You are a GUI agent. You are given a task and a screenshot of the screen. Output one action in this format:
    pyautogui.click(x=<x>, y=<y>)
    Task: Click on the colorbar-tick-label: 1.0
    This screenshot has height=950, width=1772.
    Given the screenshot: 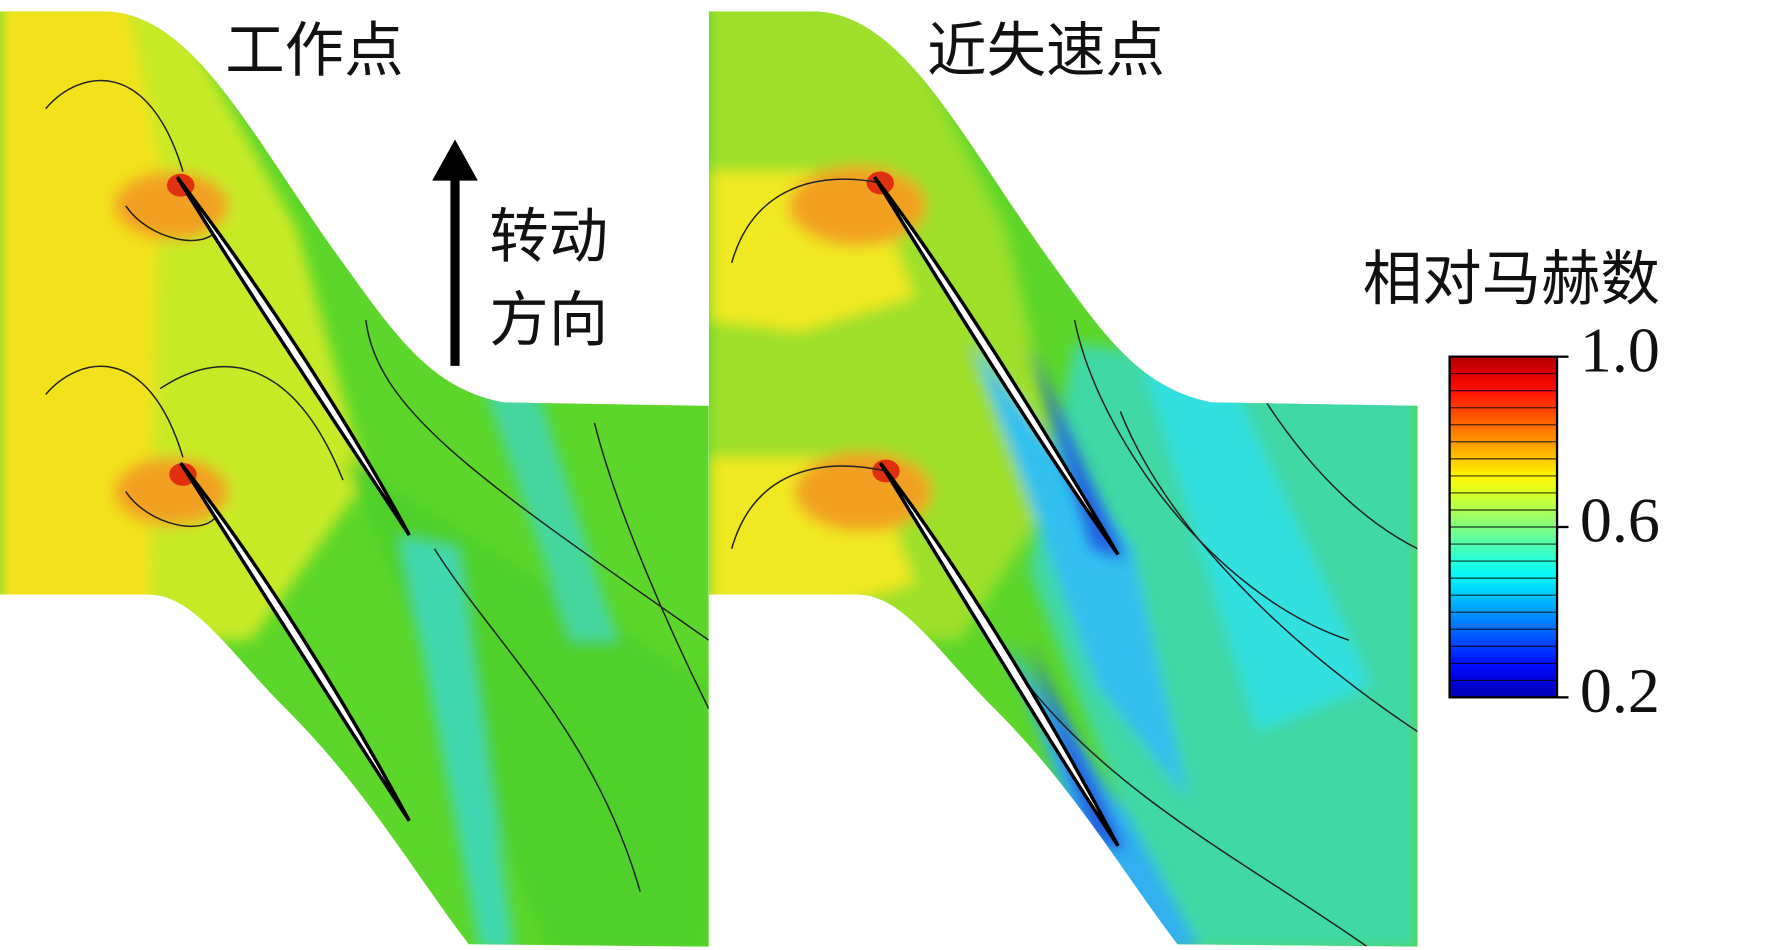 What is the action you would take?
    pyautogui.click(x=1620, y=349)
    